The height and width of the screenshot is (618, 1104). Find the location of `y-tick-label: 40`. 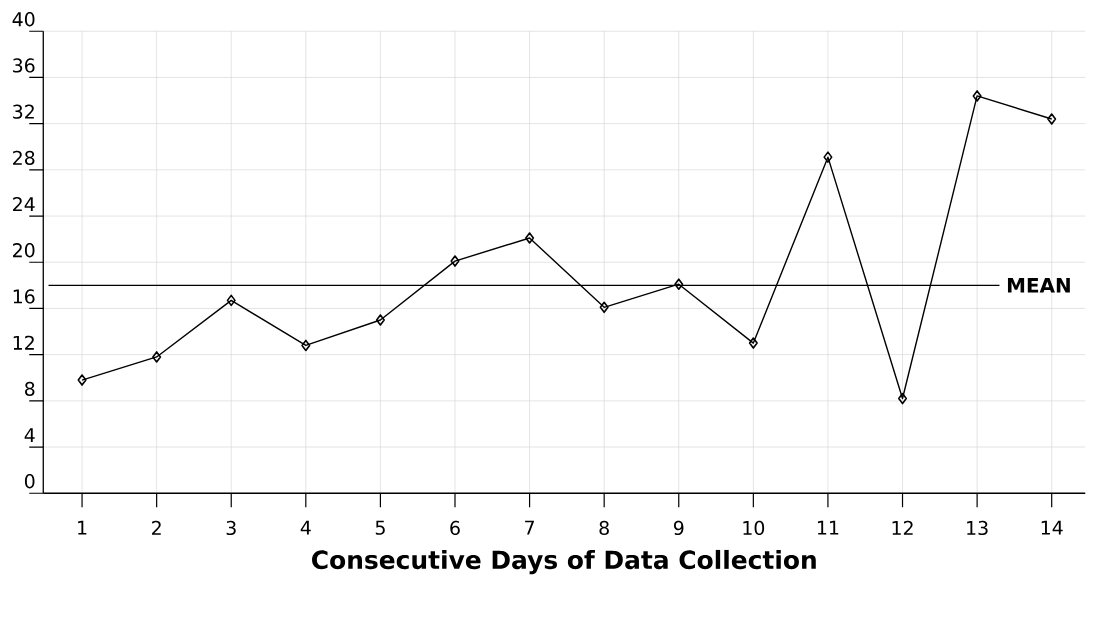

y-tick-label: 40 is located at coordinates (23, 19).